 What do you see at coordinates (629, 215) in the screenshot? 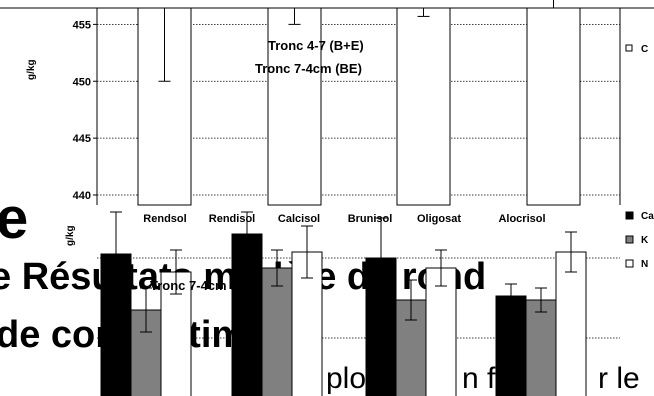
I see `legend-swatch-ca` at bounding box center [629, 215].